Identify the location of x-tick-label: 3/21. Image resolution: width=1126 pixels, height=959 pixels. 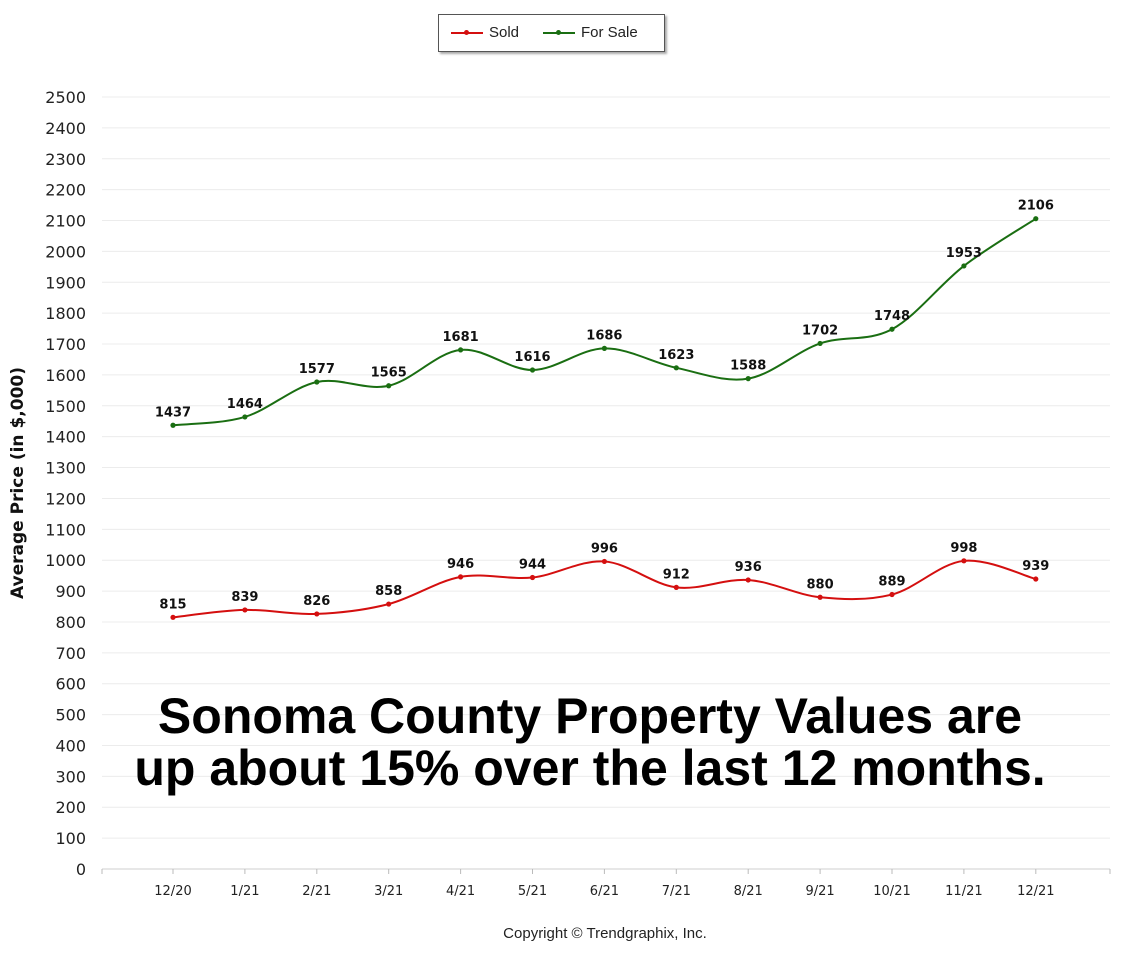
(388, 891).